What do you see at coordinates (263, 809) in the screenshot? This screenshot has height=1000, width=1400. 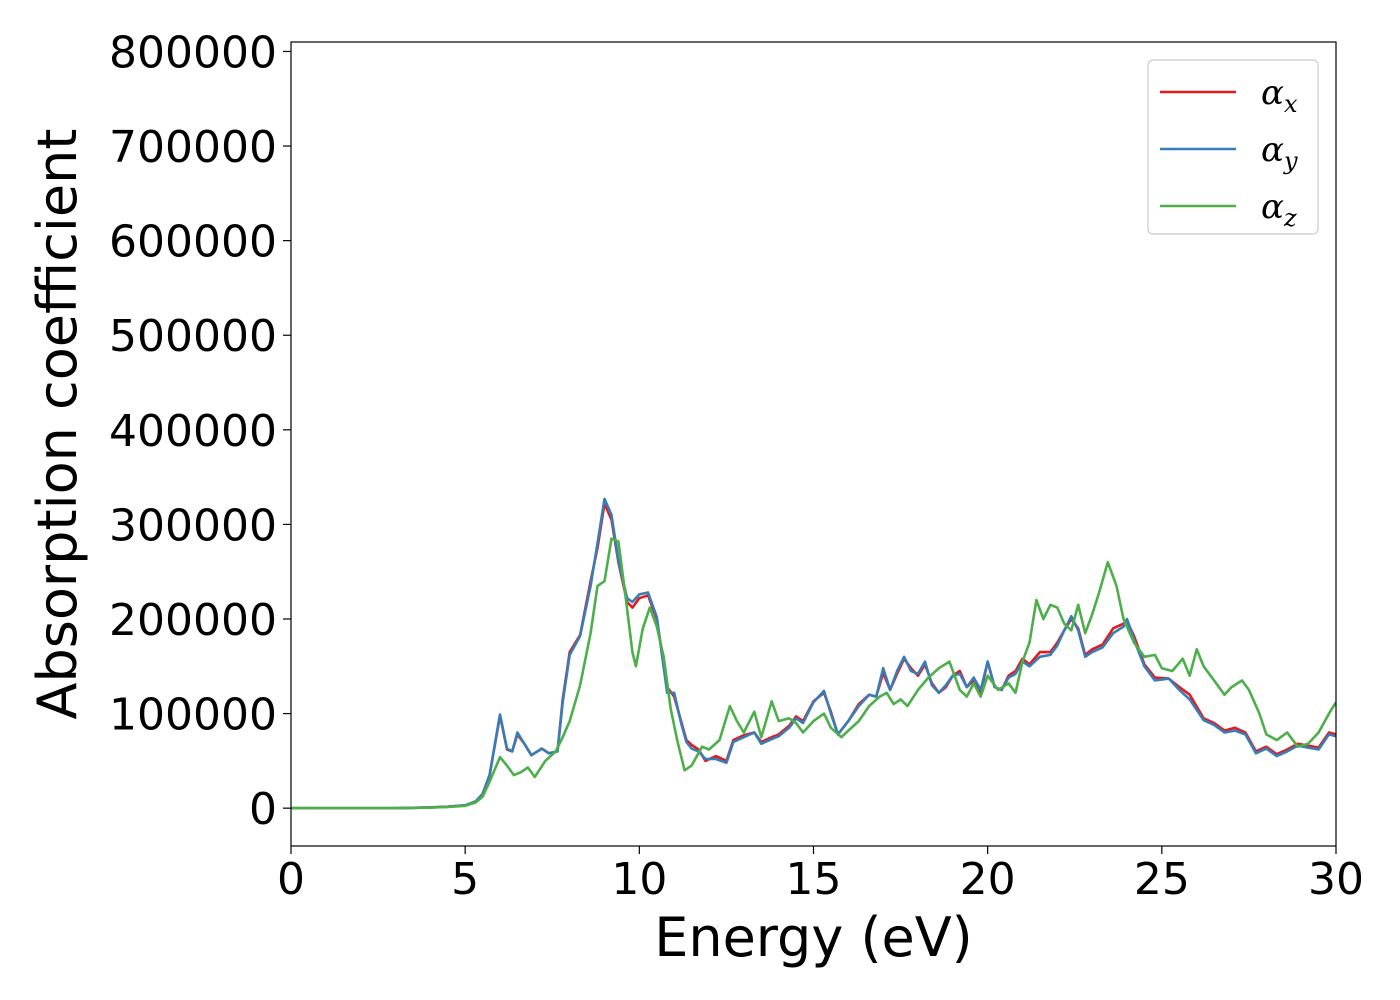 I see `y-tick-label: 0` at bounding box center [263, 809].